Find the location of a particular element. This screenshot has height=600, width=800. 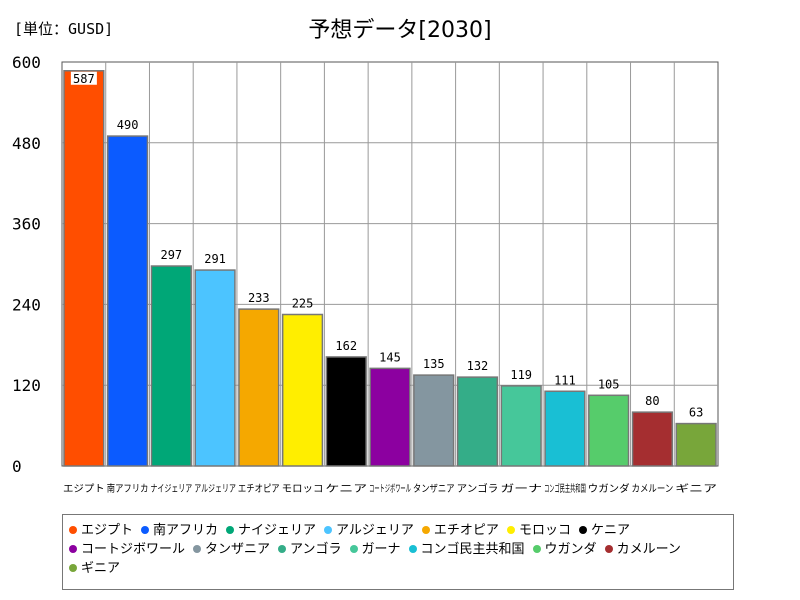

data-label: 80 is located at coordinates (652, 401).